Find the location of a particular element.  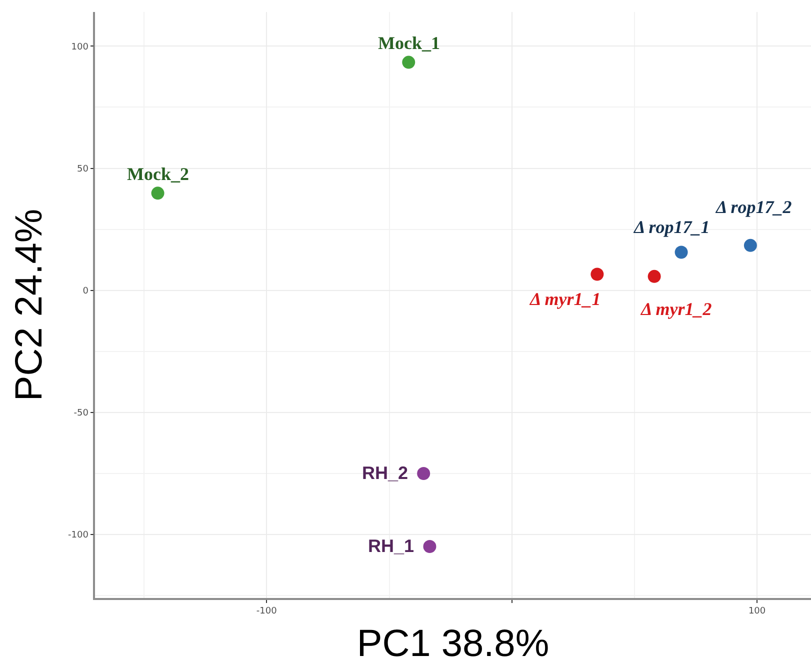

annotation: Mock_1 is located at coordinates (409, 43).